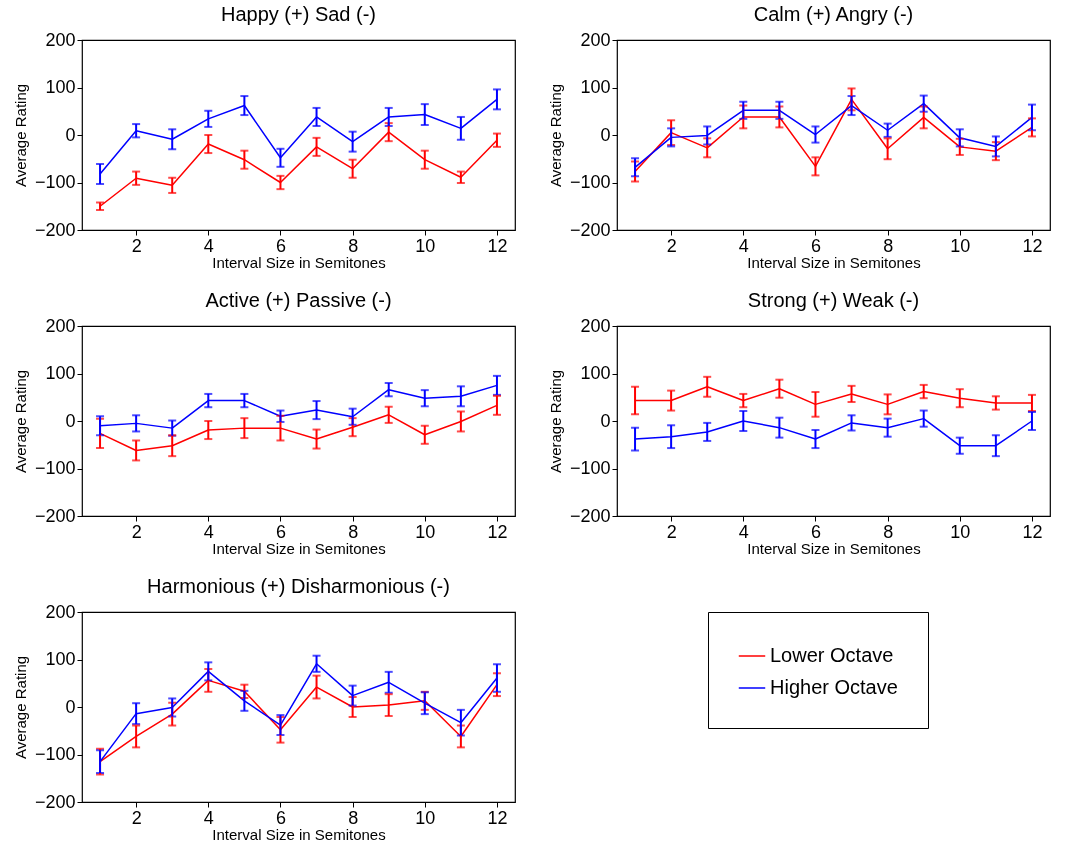 This screenshot has height=854, width=1083. I want to click on chart-title: Happy (+) Sad (-), so click(298, 14).